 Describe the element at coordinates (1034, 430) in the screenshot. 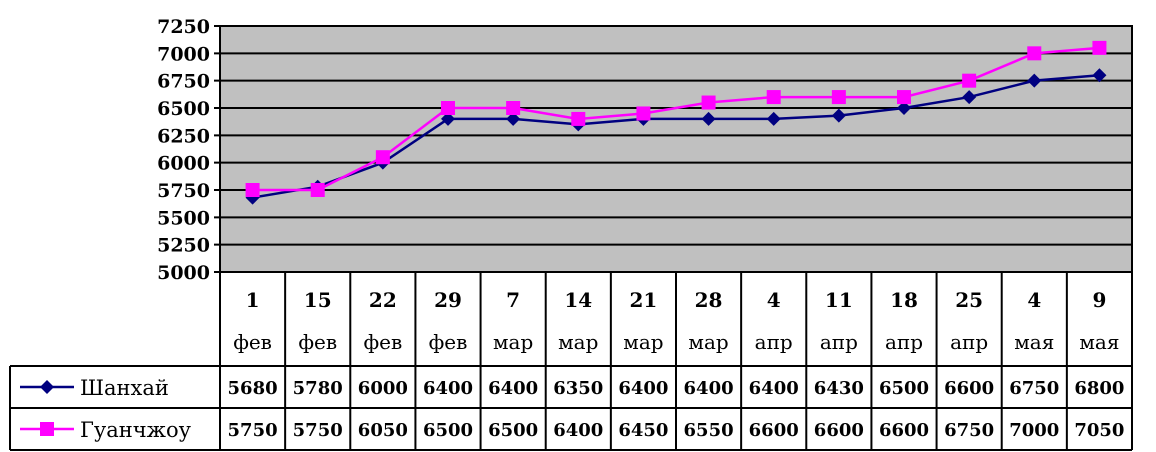

I see `table-cell-value: 7000` at that location.